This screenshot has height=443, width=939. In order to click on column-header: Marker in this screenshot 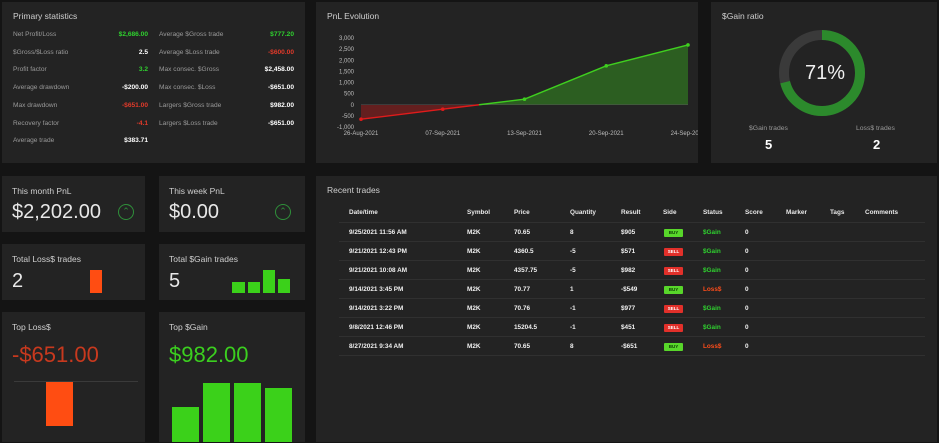, I will do `click(796, 212)`.